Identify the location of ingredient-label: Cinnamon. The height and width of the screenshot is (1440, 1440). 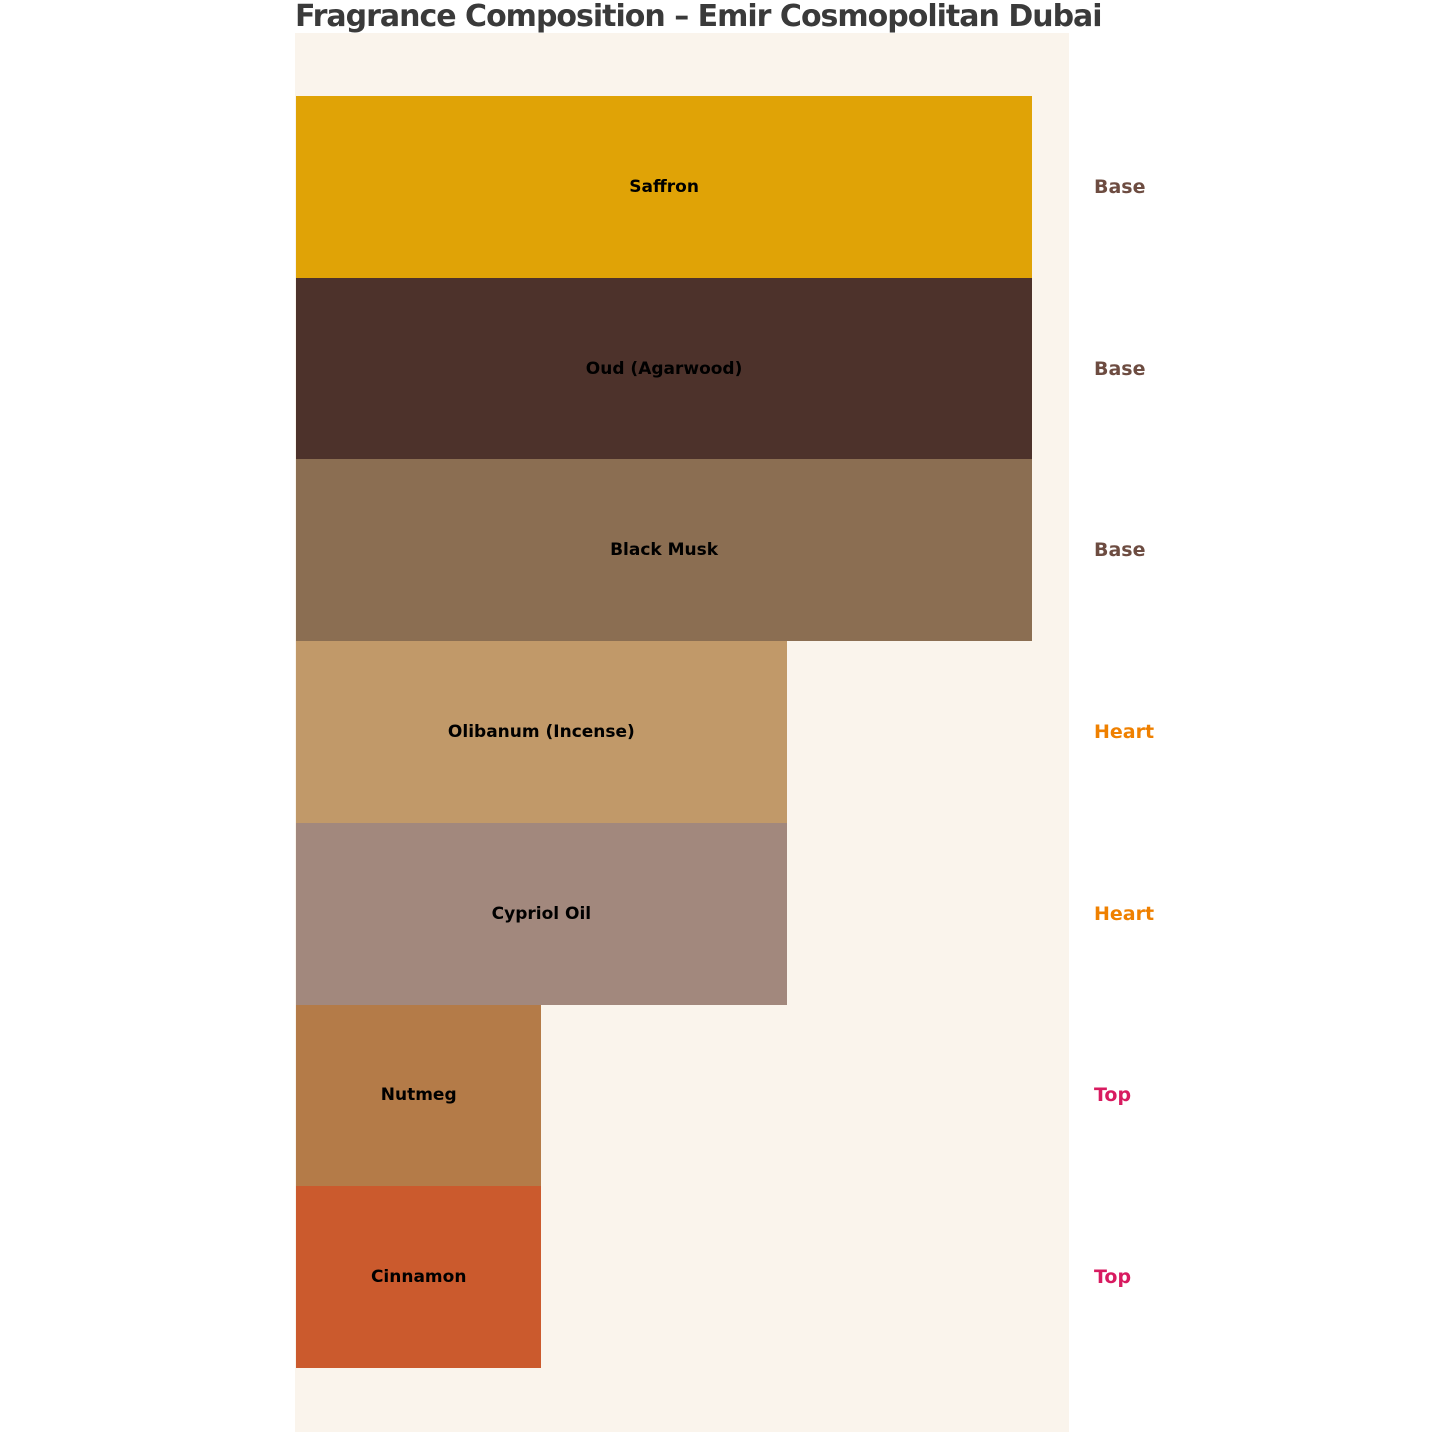
(418, 1277).